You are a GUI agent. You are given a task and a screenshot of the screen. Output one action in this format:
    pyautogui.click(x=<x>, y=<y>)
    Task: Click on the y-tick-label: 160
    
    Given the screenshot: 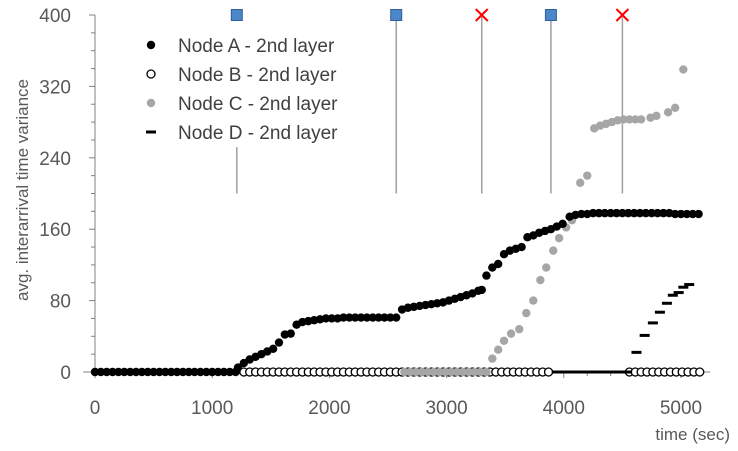 What is the action you would take?
    pyautogui.click(x=55, y=230)
    